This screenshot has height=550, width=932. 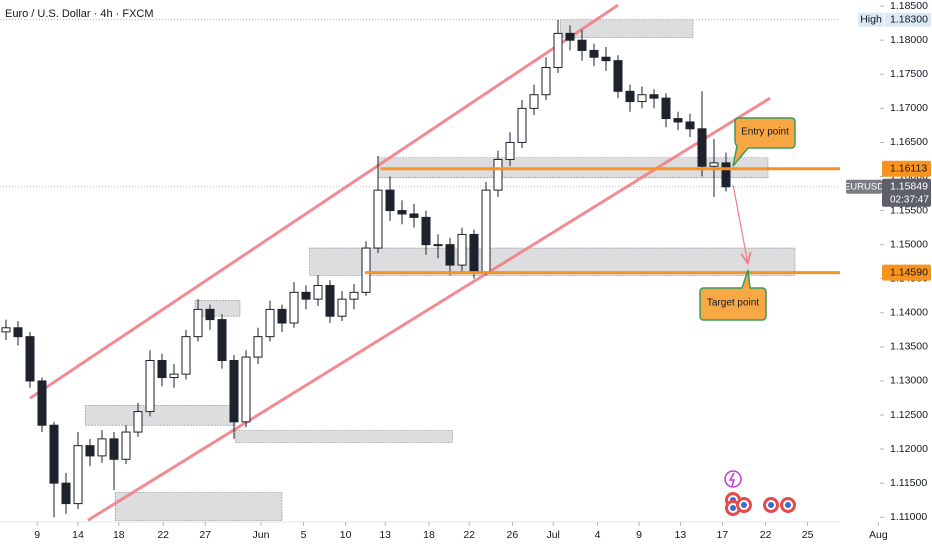 I want to click on last-price: 1.15849, so click(x=909, y=187).